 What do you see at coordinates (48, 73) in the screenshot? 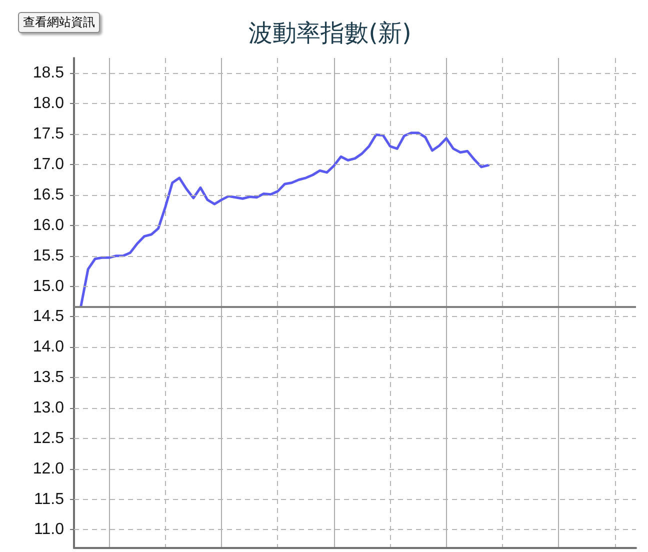
I see `y-tick-label: 18.5` at bounding box center [48, 73].